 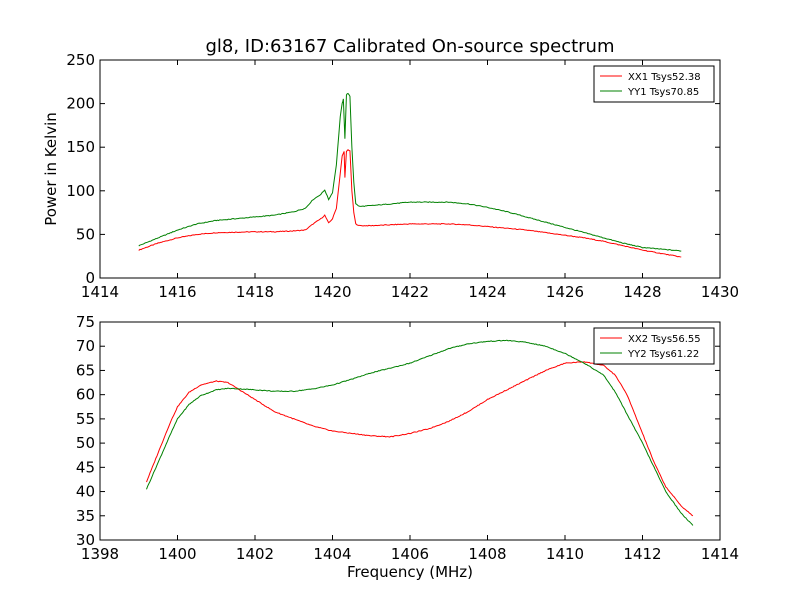 I want to click on y-tick-label: 75, so click(x=85, y=322).